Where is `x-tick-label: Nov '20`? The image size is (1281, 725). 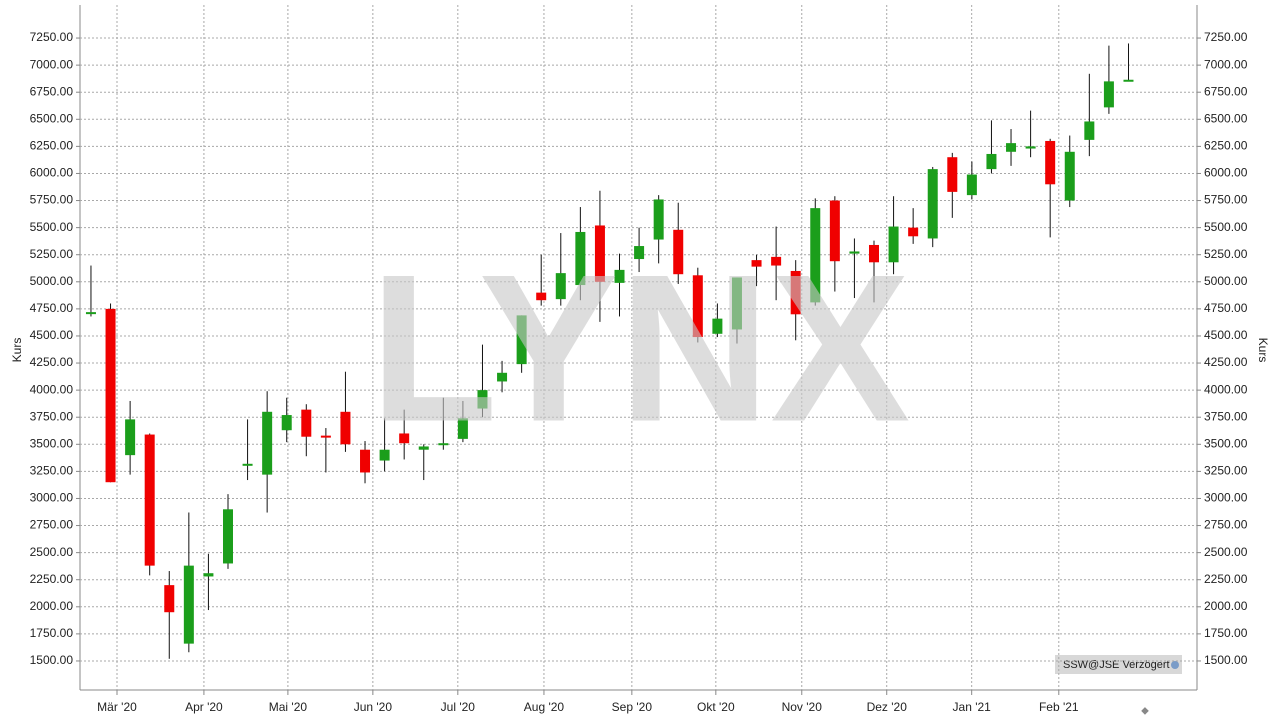 x-tick-label: Nov '20 is located at coordinates (802, 707).